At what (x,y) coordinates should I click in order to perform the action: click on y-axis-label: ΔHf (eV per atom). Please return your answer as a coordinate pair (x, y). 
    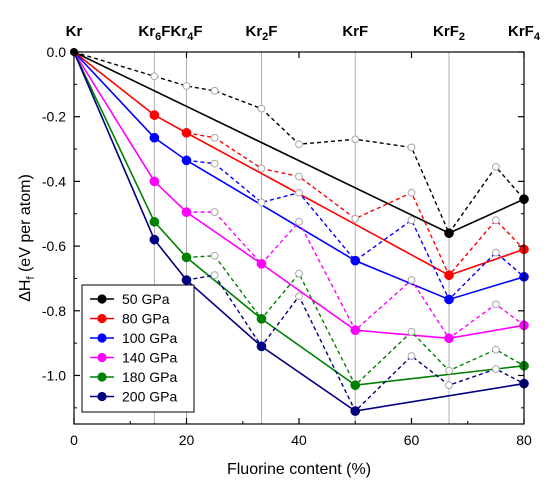
    Looking at the image, I should click on (27, 238).